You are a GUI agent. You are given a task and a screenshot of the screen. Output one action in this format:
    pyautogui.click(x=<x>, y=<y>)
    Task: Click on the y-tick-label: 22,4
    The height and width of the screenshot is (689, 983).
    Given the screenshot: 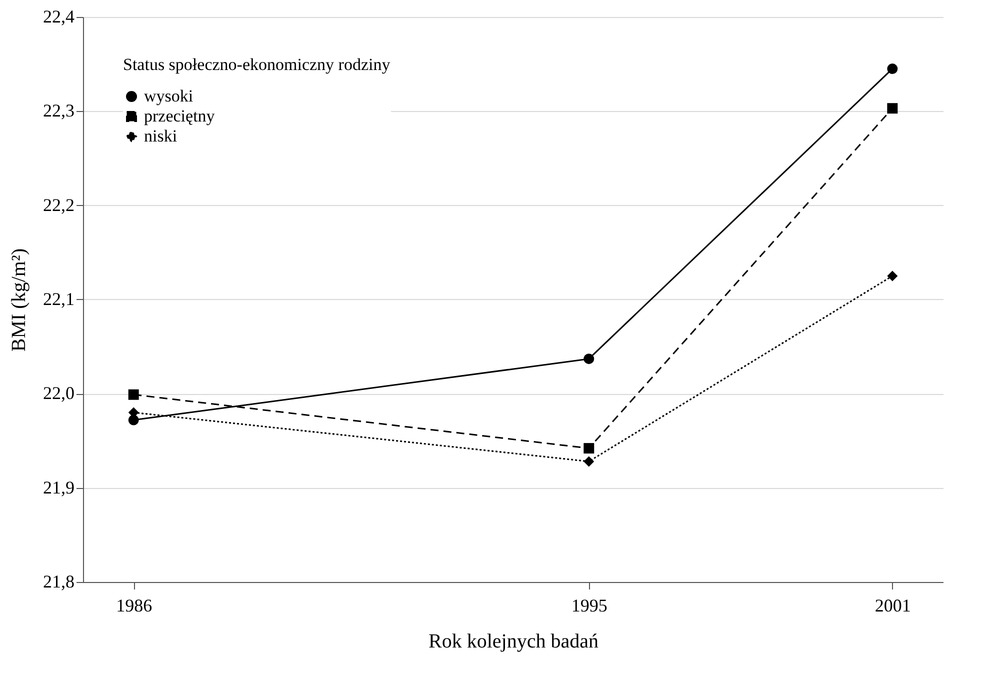 What is the action you would take?
    pyautogui.click(x=58, y=16)
    